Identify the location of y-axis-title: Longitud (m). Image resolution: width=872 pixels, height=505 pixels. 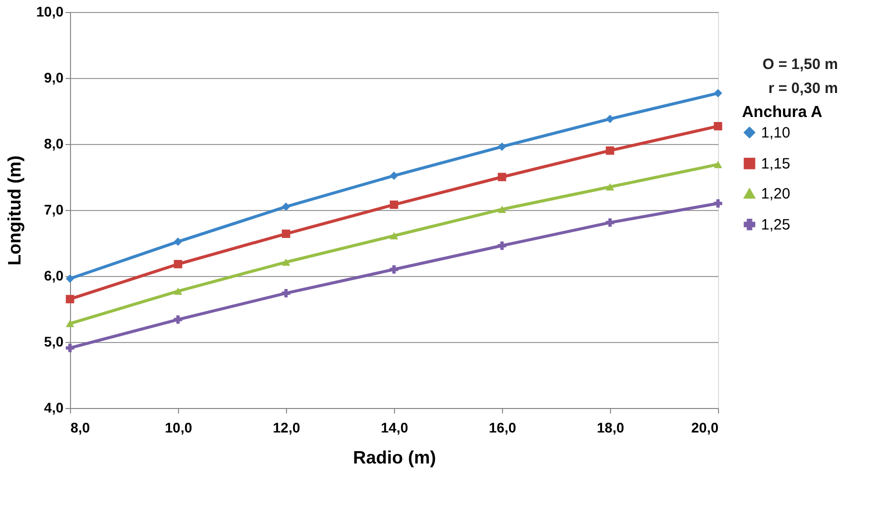
(14, 211).